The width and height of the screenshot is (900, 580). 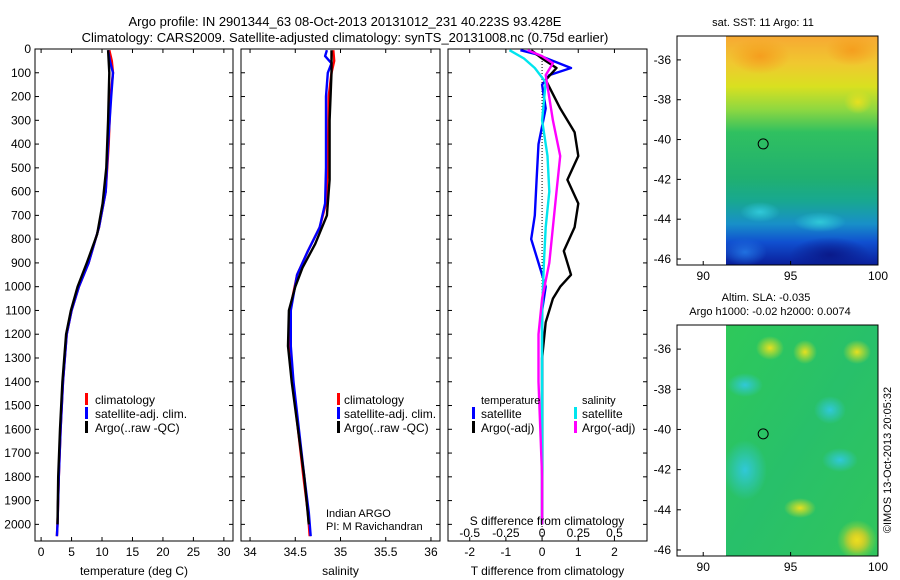 I want to click on sst-field, so click(x=802, y=150).